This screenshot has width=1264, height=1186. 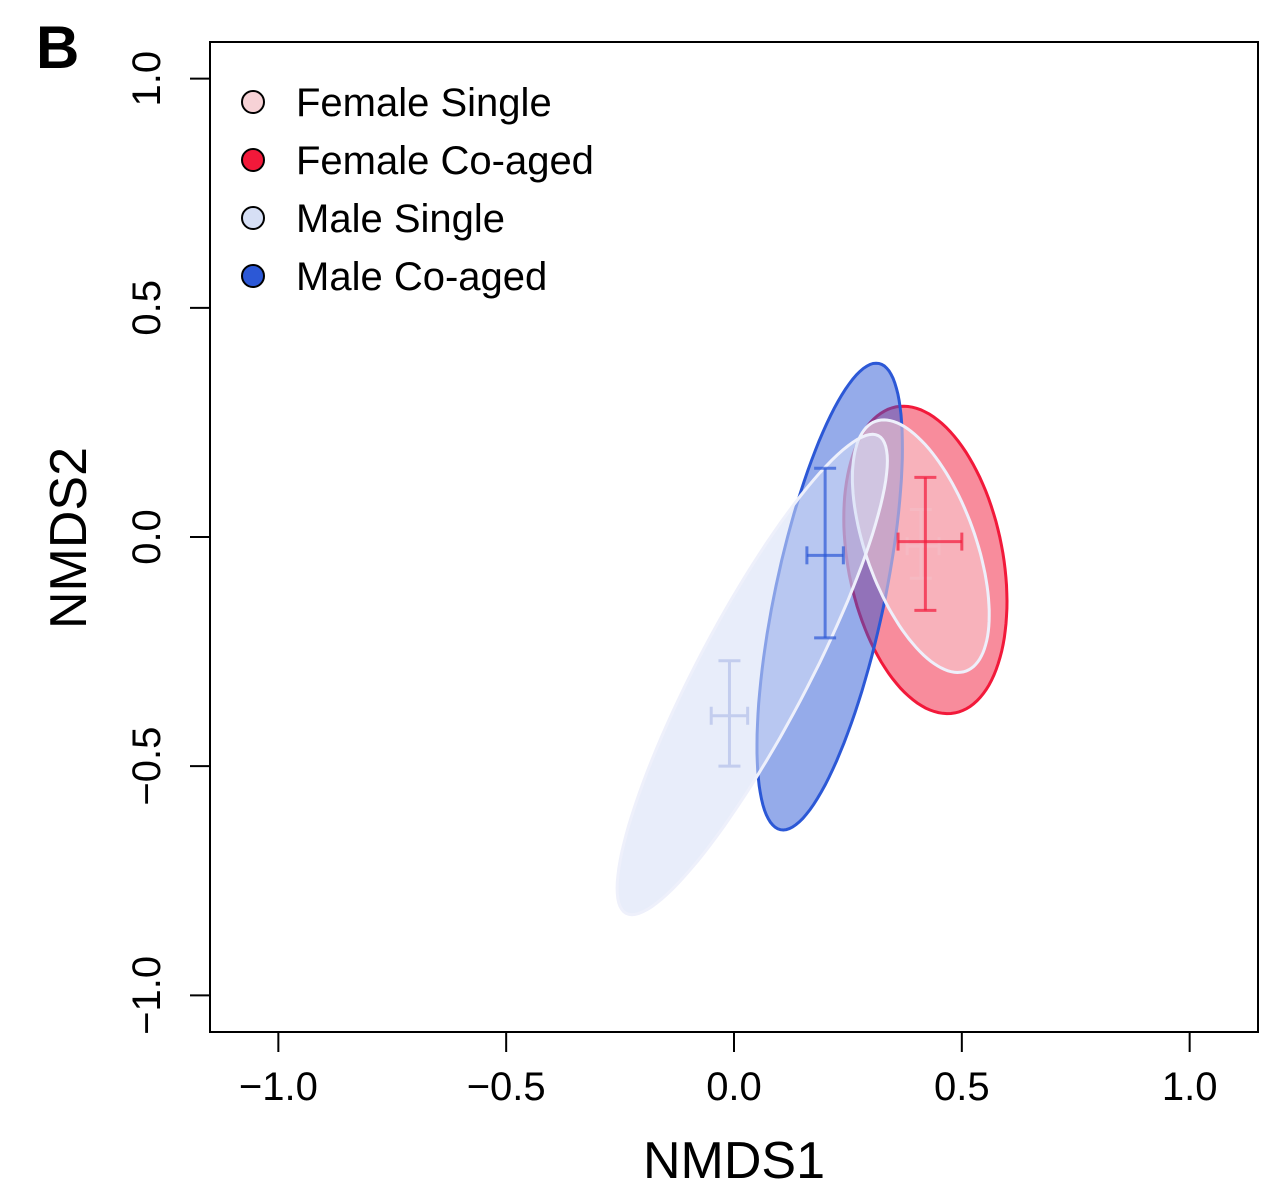 What do you see at coordinates (278, 1087) in the screenshot?
I see `x-tick-label: −1.0` at bounding box center [278, 1087].